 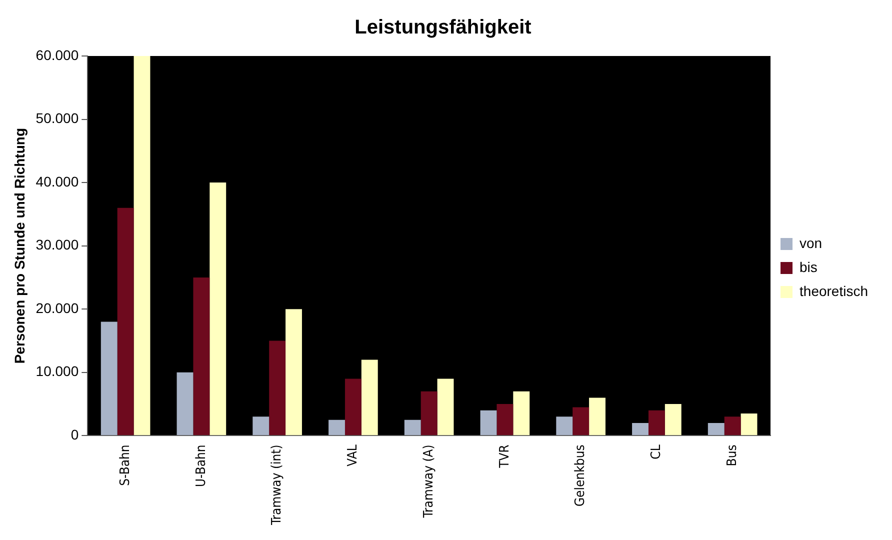 What do you see at coordinates (443, 27) in the screenshot?
I see `chart-title: Leistungsfähigkeit` at bounding box center [443, 27].